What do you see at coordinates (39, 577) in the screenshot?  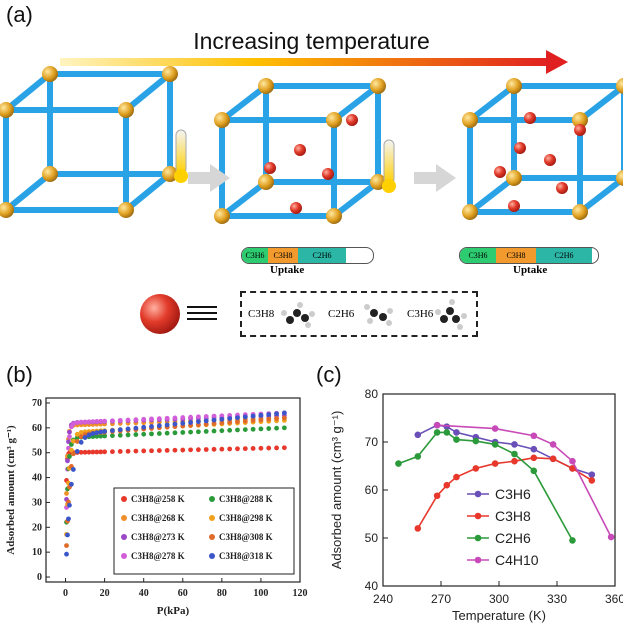 I see `y-tick-label: 0` at bounding box center [39, 577].